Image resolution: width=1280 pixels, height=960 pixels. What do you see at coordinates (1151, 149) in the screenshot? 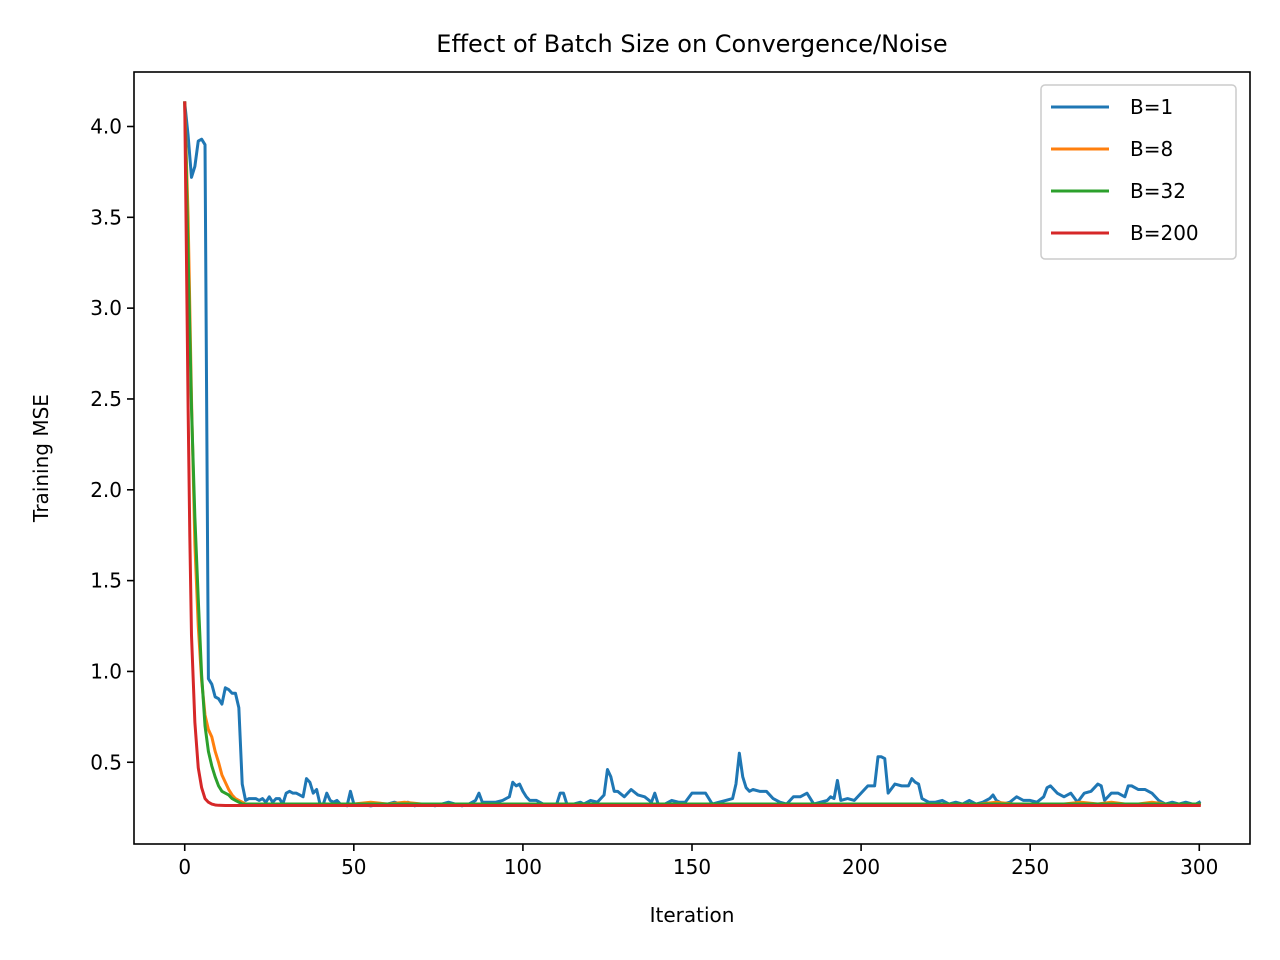
I see `legend-label: B=8` at bounding box center [1151, 149].